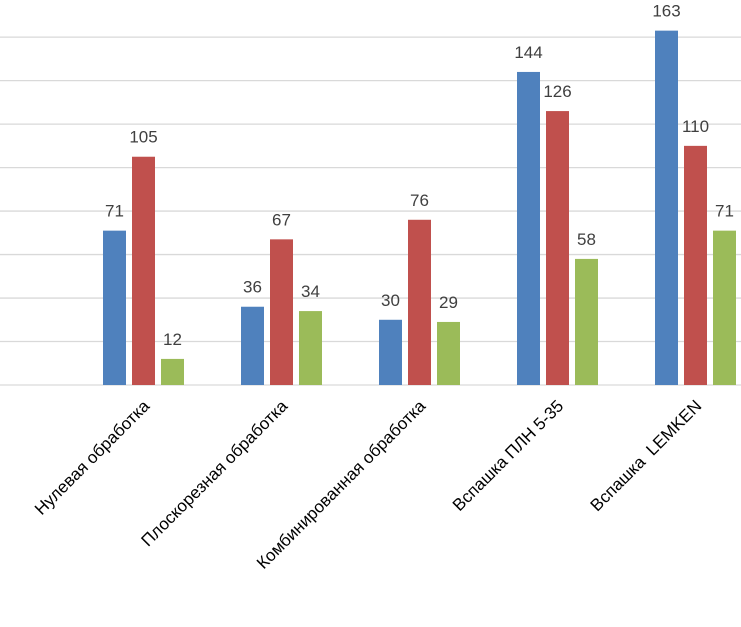 The width and height of the screenshot is (741, 627). I want to click on data-label: 144, so click(528, 52).